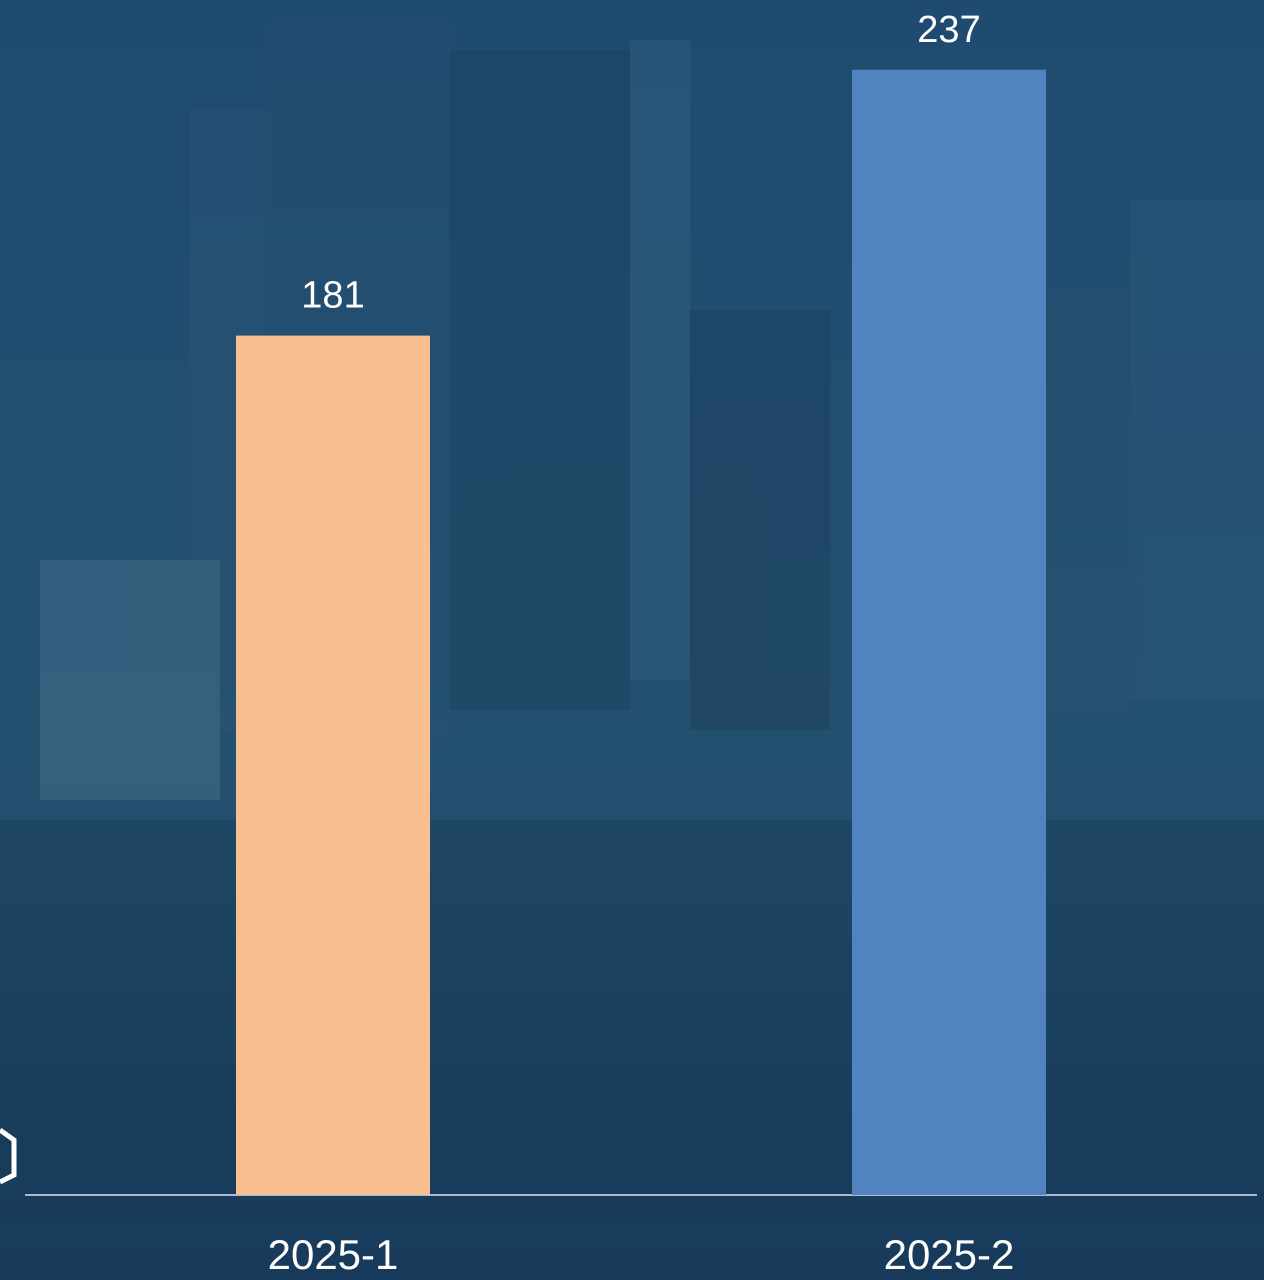 This screenshot has height=1280, width=1264. I want to click on x-tick-label: 2025-1, so click(333, 1254).